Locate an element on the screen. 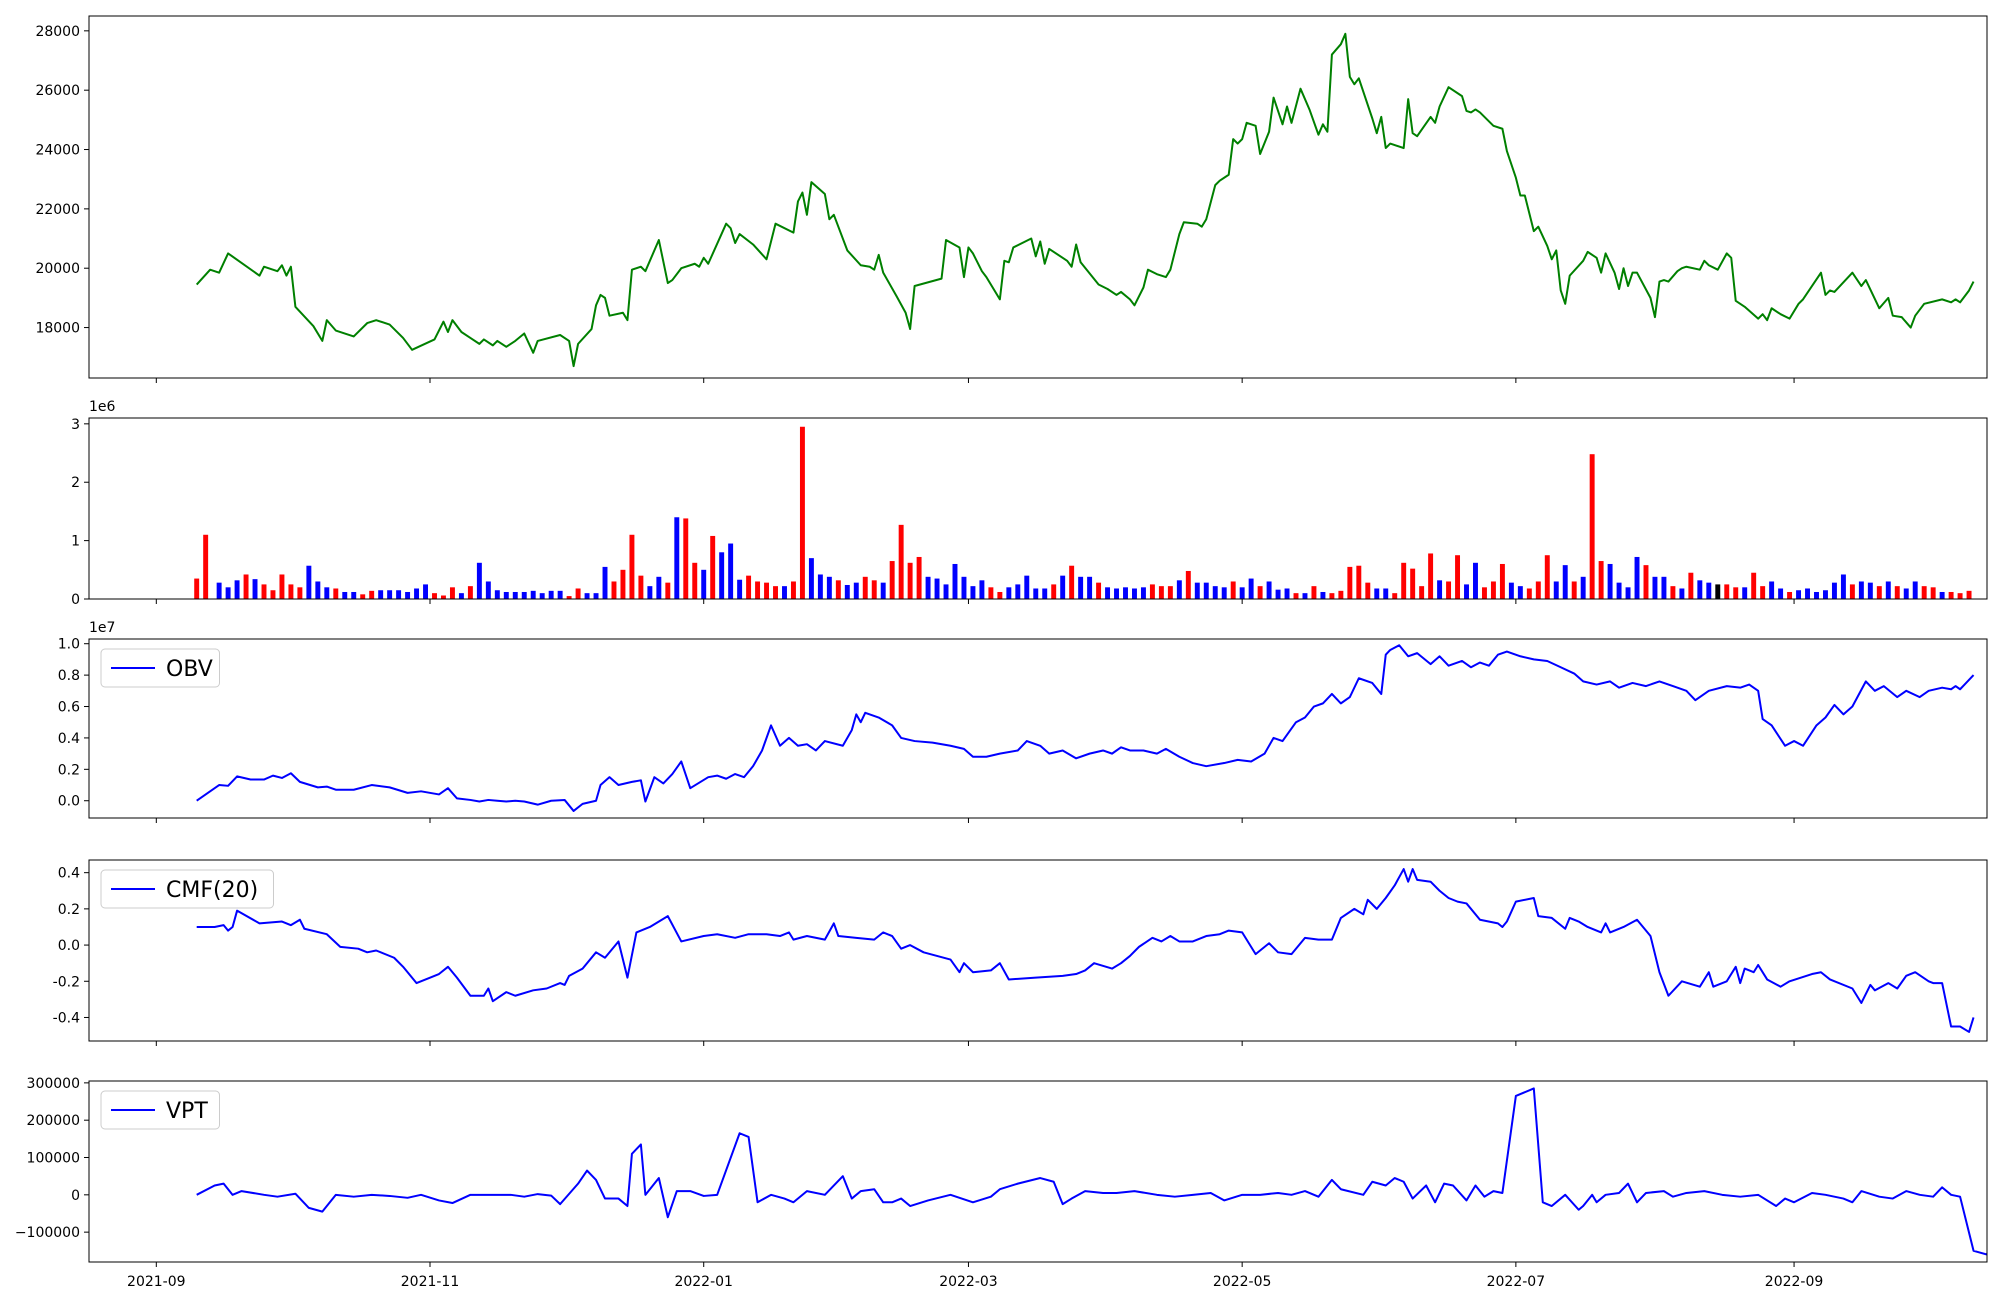  cmf-ytick-label: 0.4 is located at coordinates (69, 874).